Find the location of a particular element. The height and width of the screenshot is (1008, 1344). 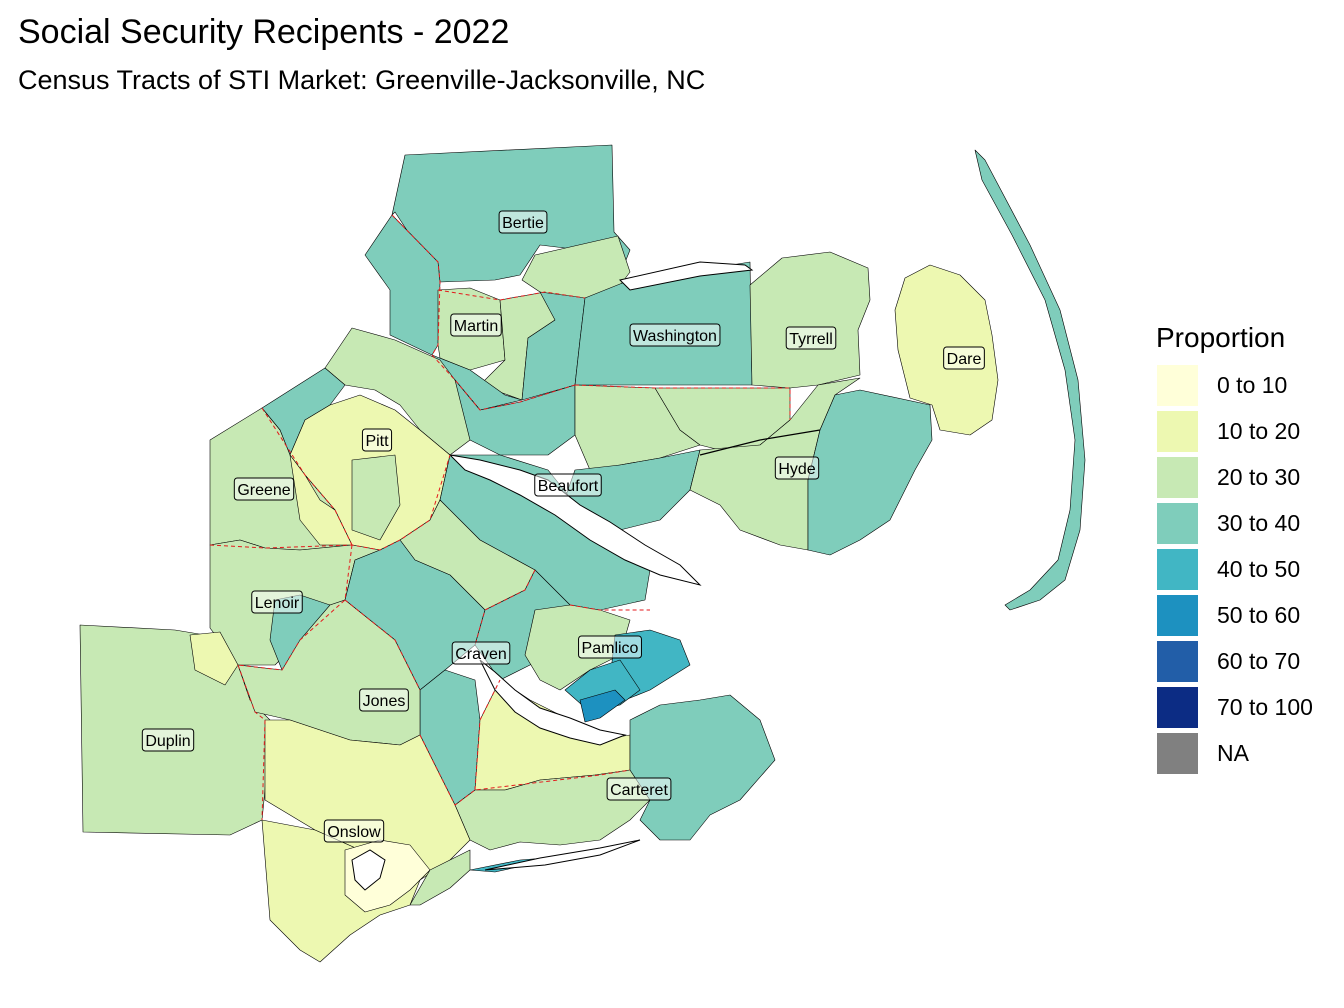

county-label-martin: Martin is located at coordinates (476, 325).